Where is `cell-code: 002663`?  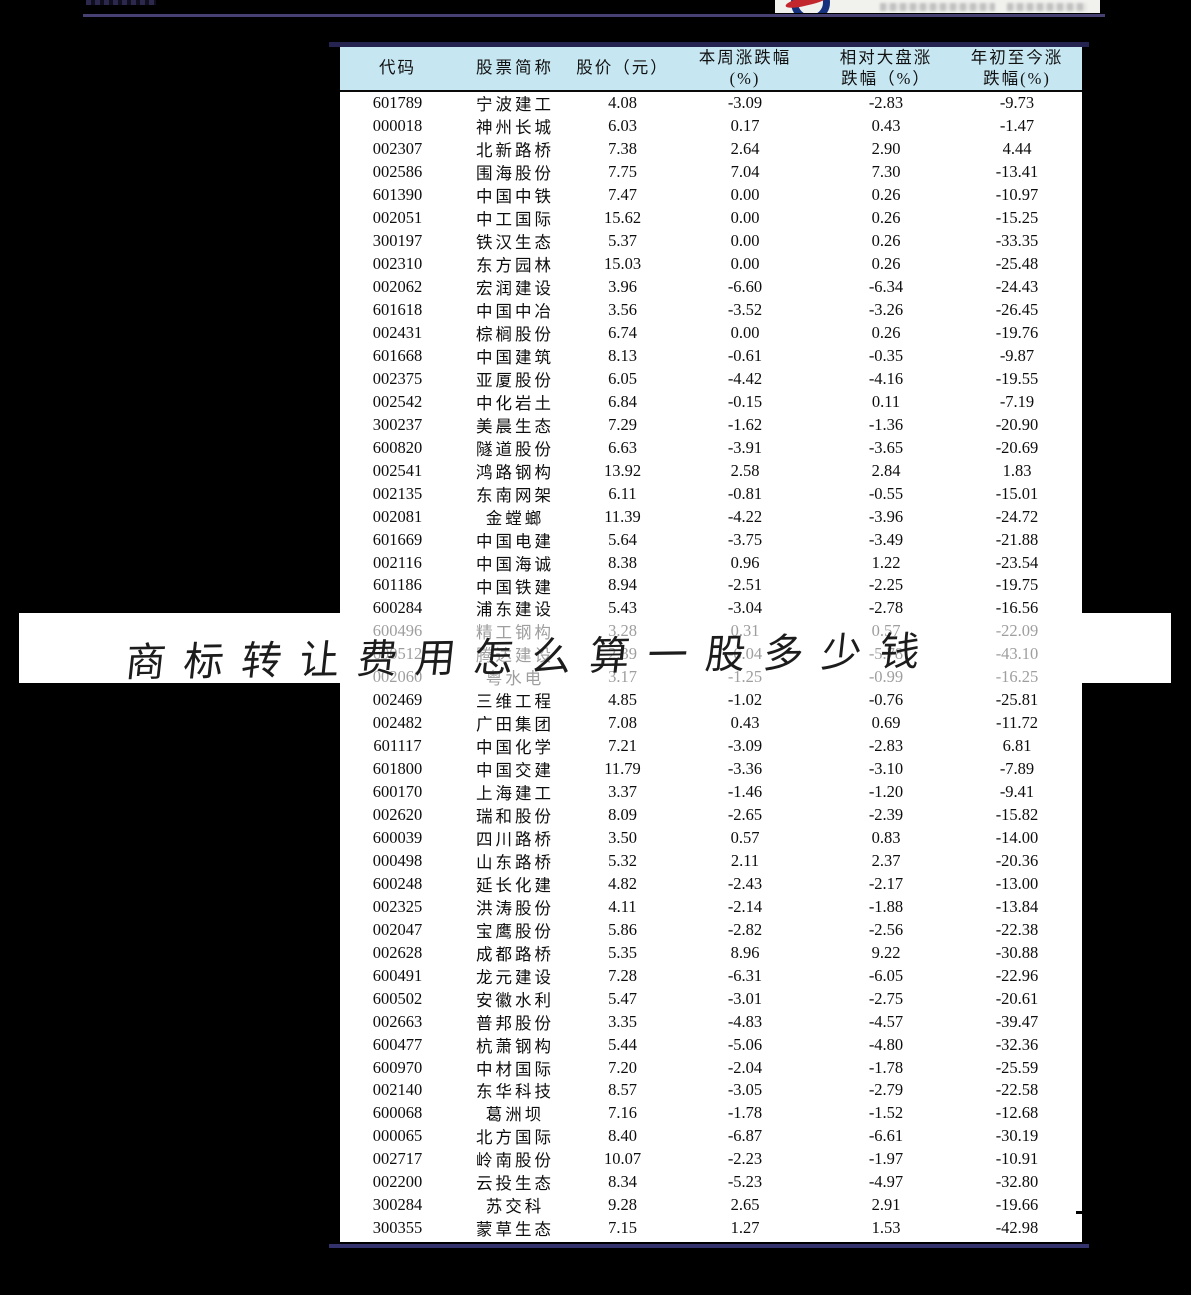
cell-code: 002663 is located at coordinates (397, 1021).